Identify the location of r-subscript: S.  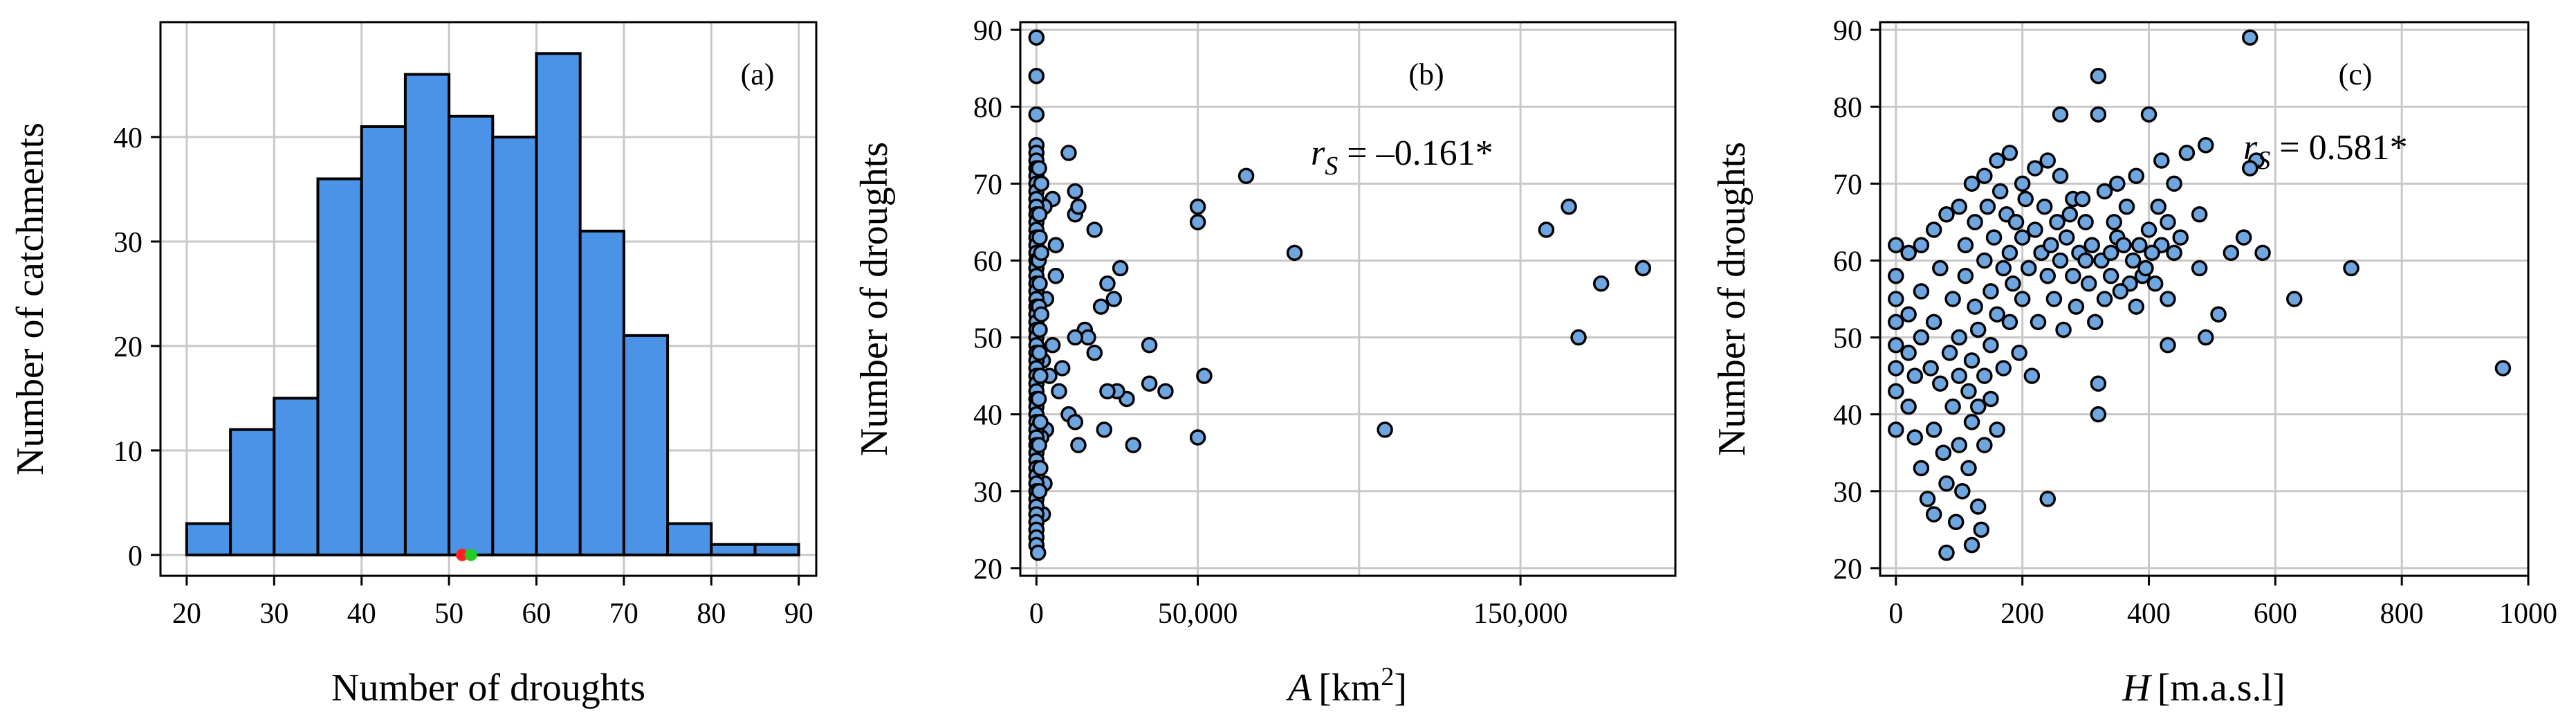
(2263, 160).